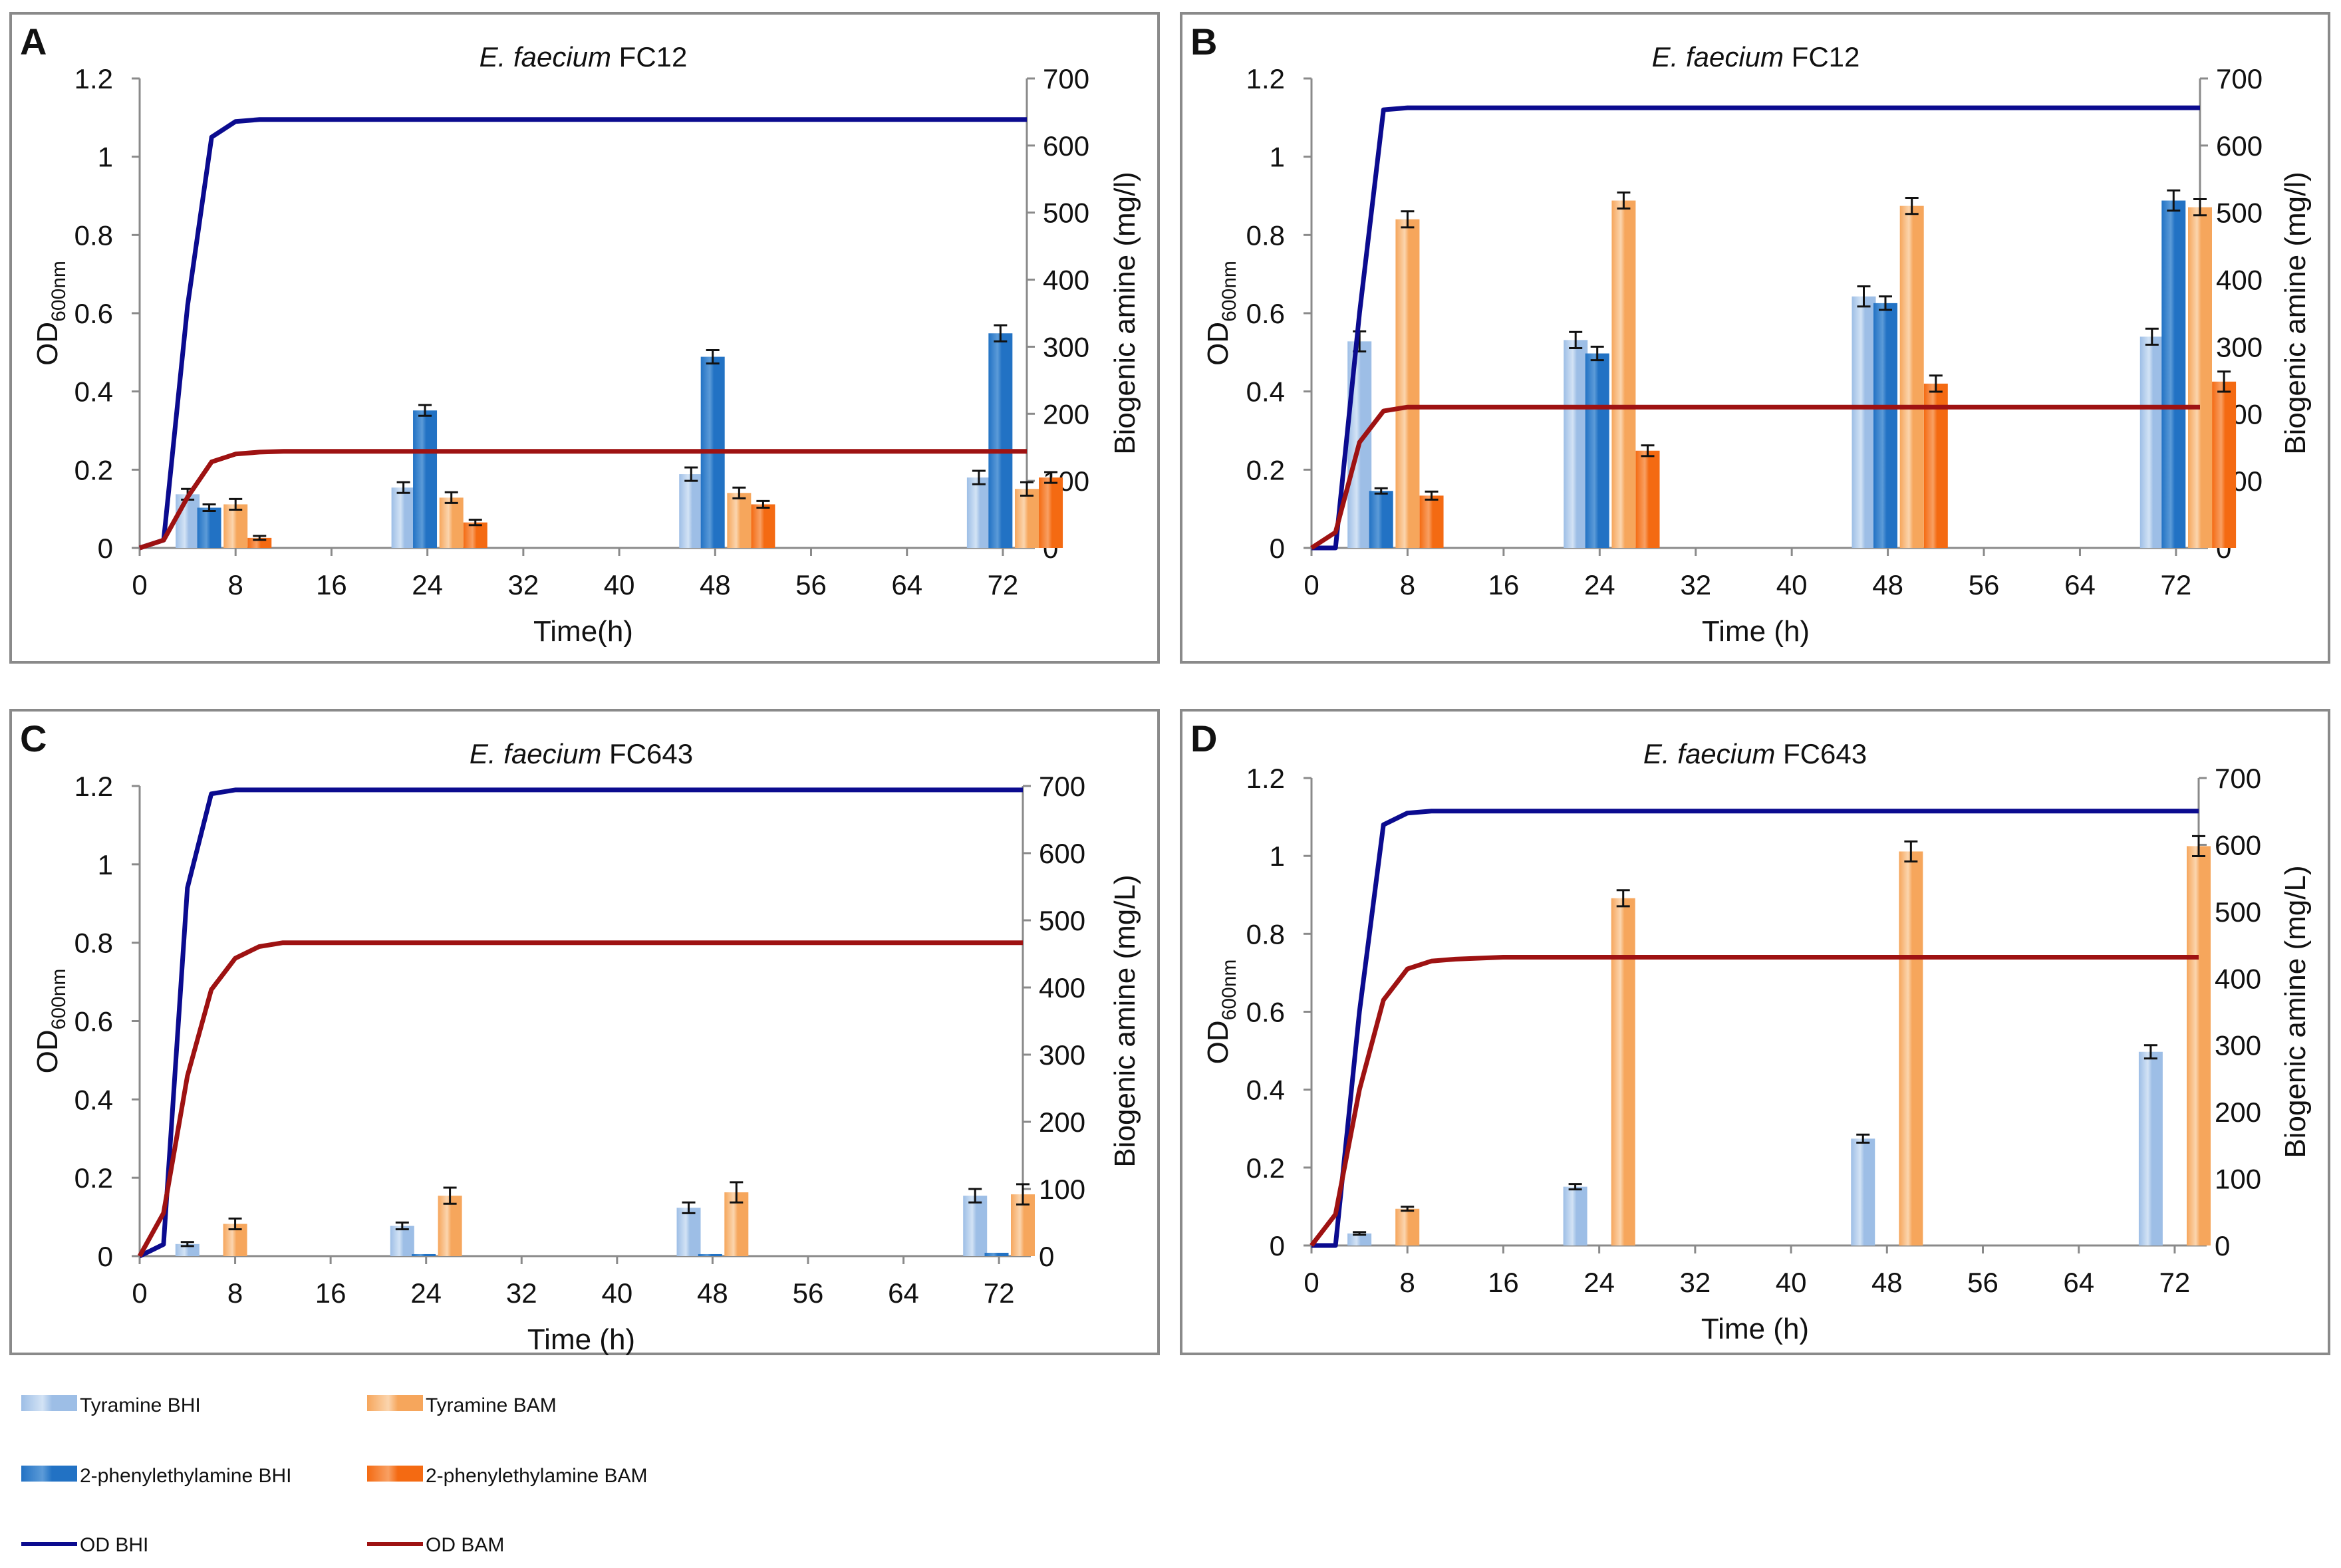 This screenshot has height=1568, width=2341. I want to click on y2-tick-label: 0, so click(2222, 1245).